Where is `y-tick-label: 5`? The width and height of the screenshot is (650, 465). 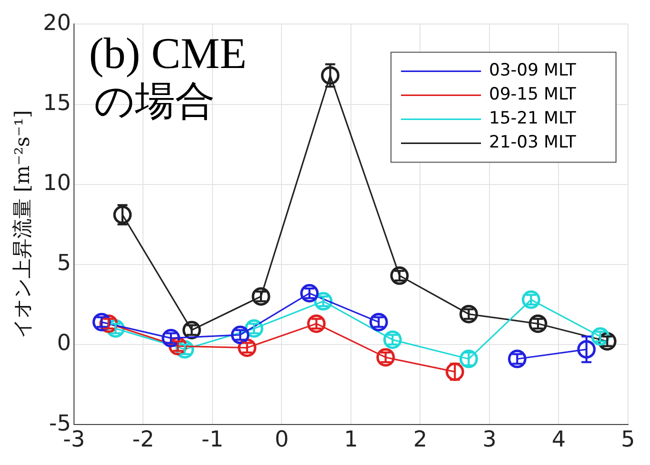 y-tick-label: 5 is located at coordinates (63, 263).